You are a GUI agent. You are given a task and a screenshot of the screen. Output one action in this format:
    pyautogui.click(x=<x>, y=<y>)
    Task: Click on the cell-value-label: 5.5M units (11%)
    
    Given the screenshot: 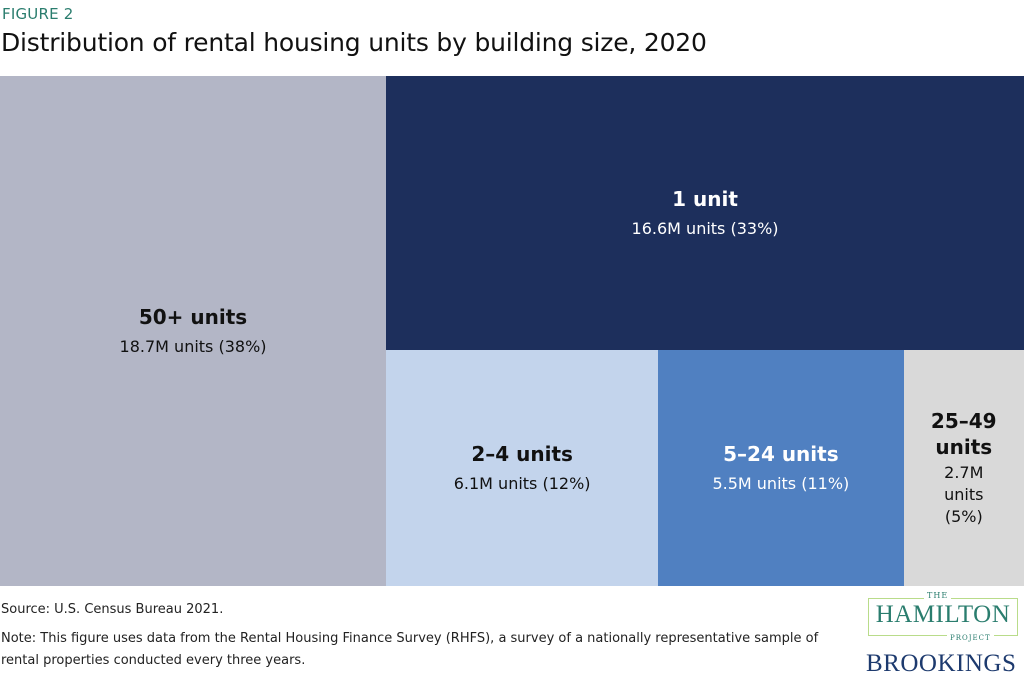 What is the action you would take?
    pyautogui.click(x=781, y=483)
    